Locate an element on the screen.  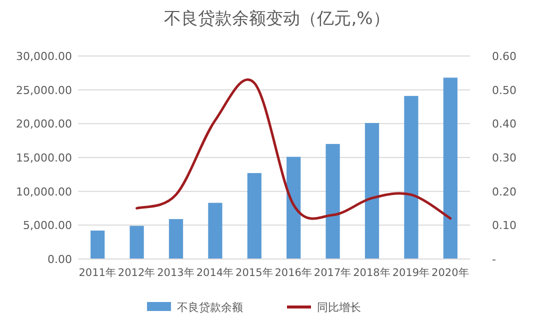
y-tick-label: 25,000.00 is located at coordinates (44, 90).